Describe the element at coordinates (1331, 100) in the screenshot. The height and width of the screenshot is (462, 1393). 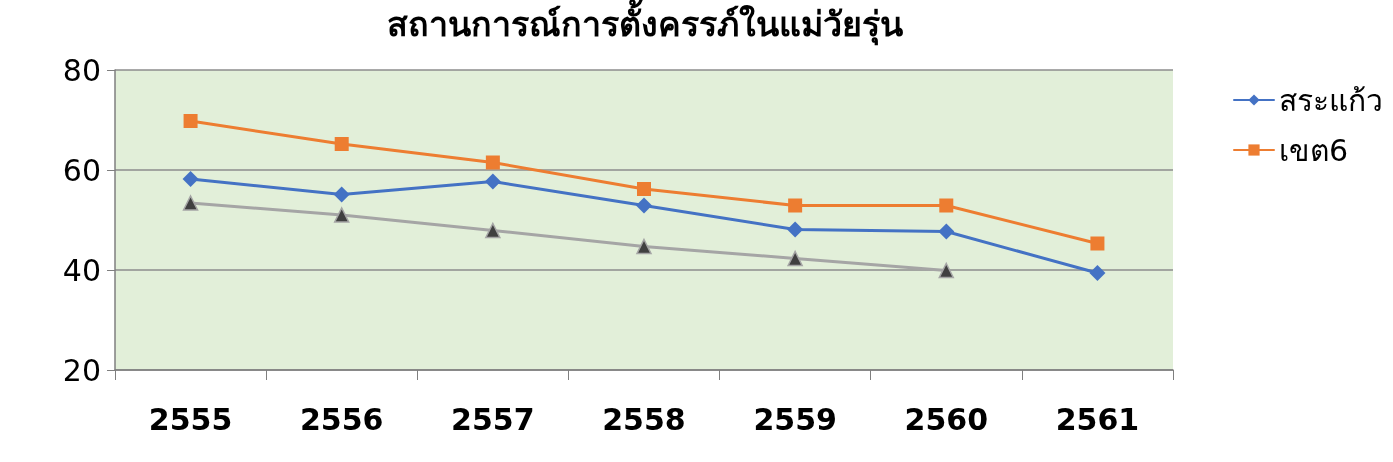
I see `legend-label: สระแก้ว` at that location.